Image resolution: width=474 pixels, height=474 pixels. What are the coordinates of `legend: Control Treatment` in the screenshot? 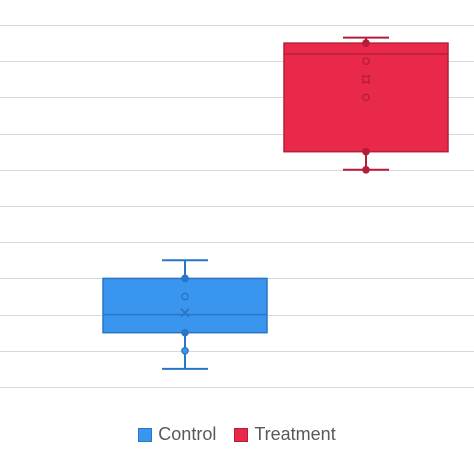 It's located at (237, 434).